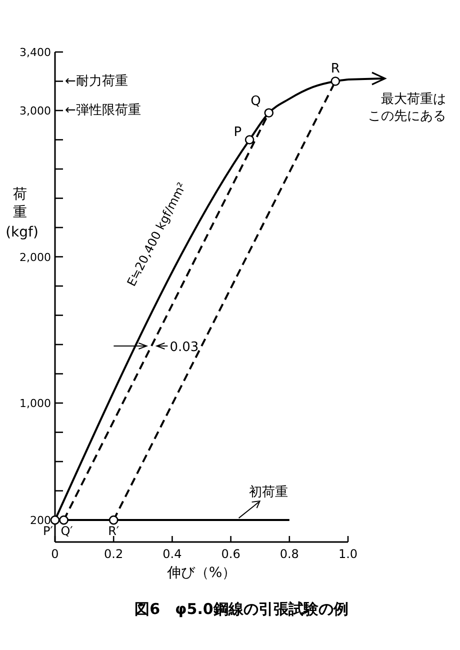  What do you see at coordinates (230, 554) in the screenshot?
I see `x-tick-label: 0.6` at bounding box center [230, 554].